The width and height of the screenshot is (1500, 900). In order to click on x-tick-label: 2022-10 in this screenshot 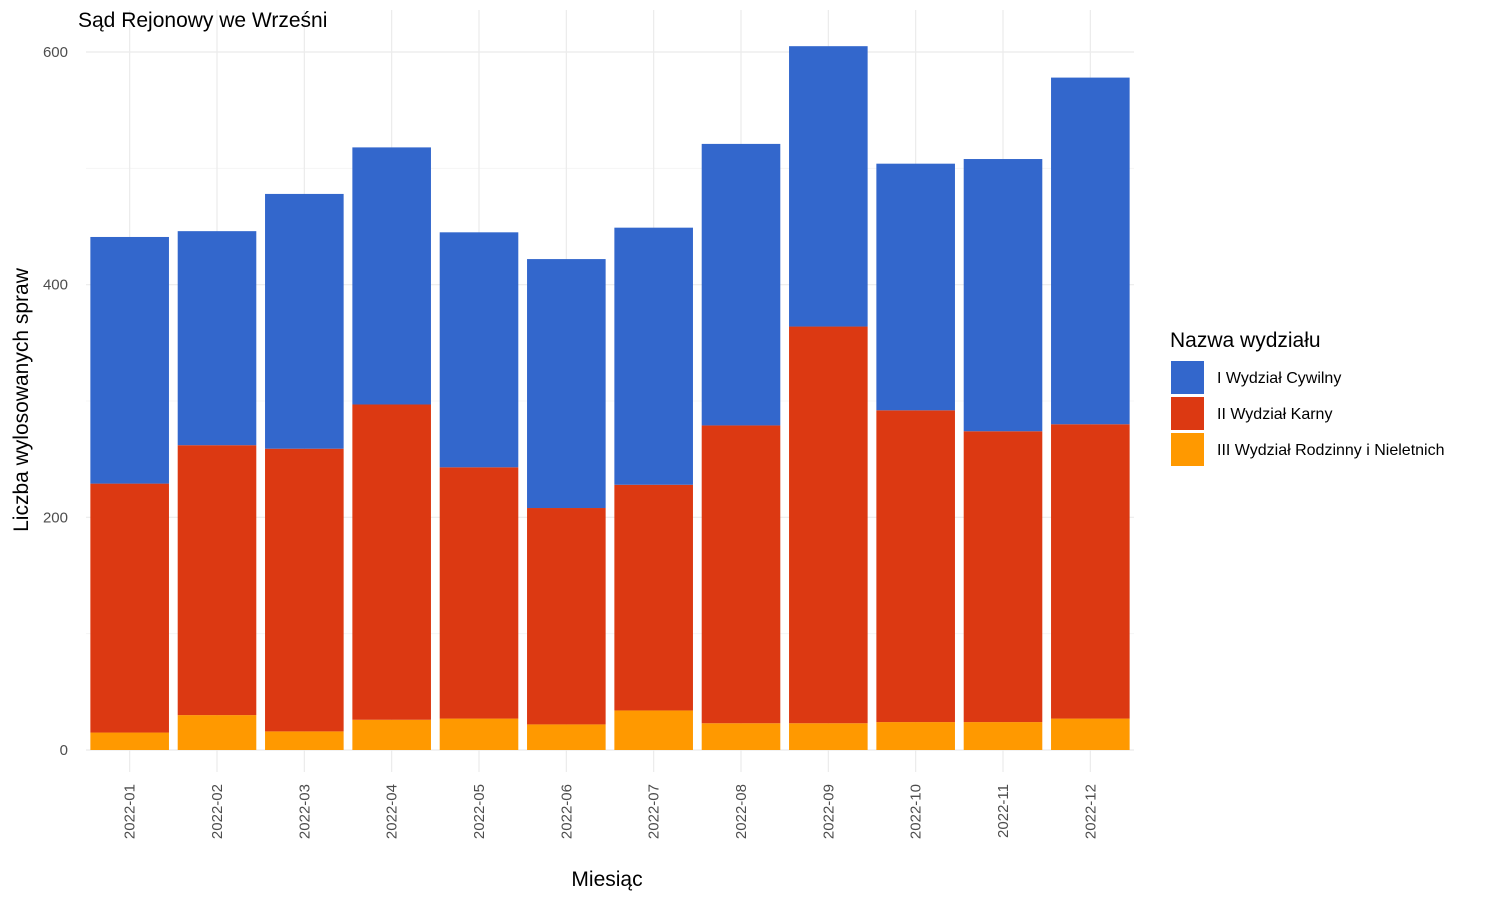, I will do `click(916, 811)`.